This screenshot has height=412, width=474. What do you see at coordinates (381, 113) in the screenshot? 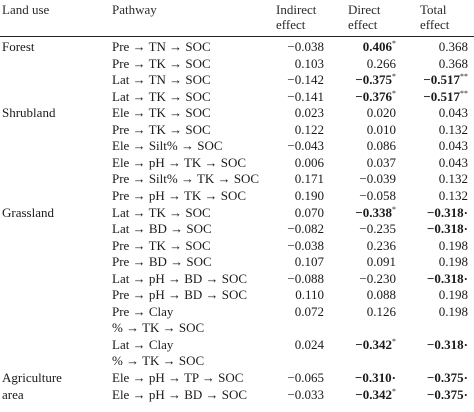
I see `direct-effect-cell-value: 0.020` at bounding box center [381, 113].